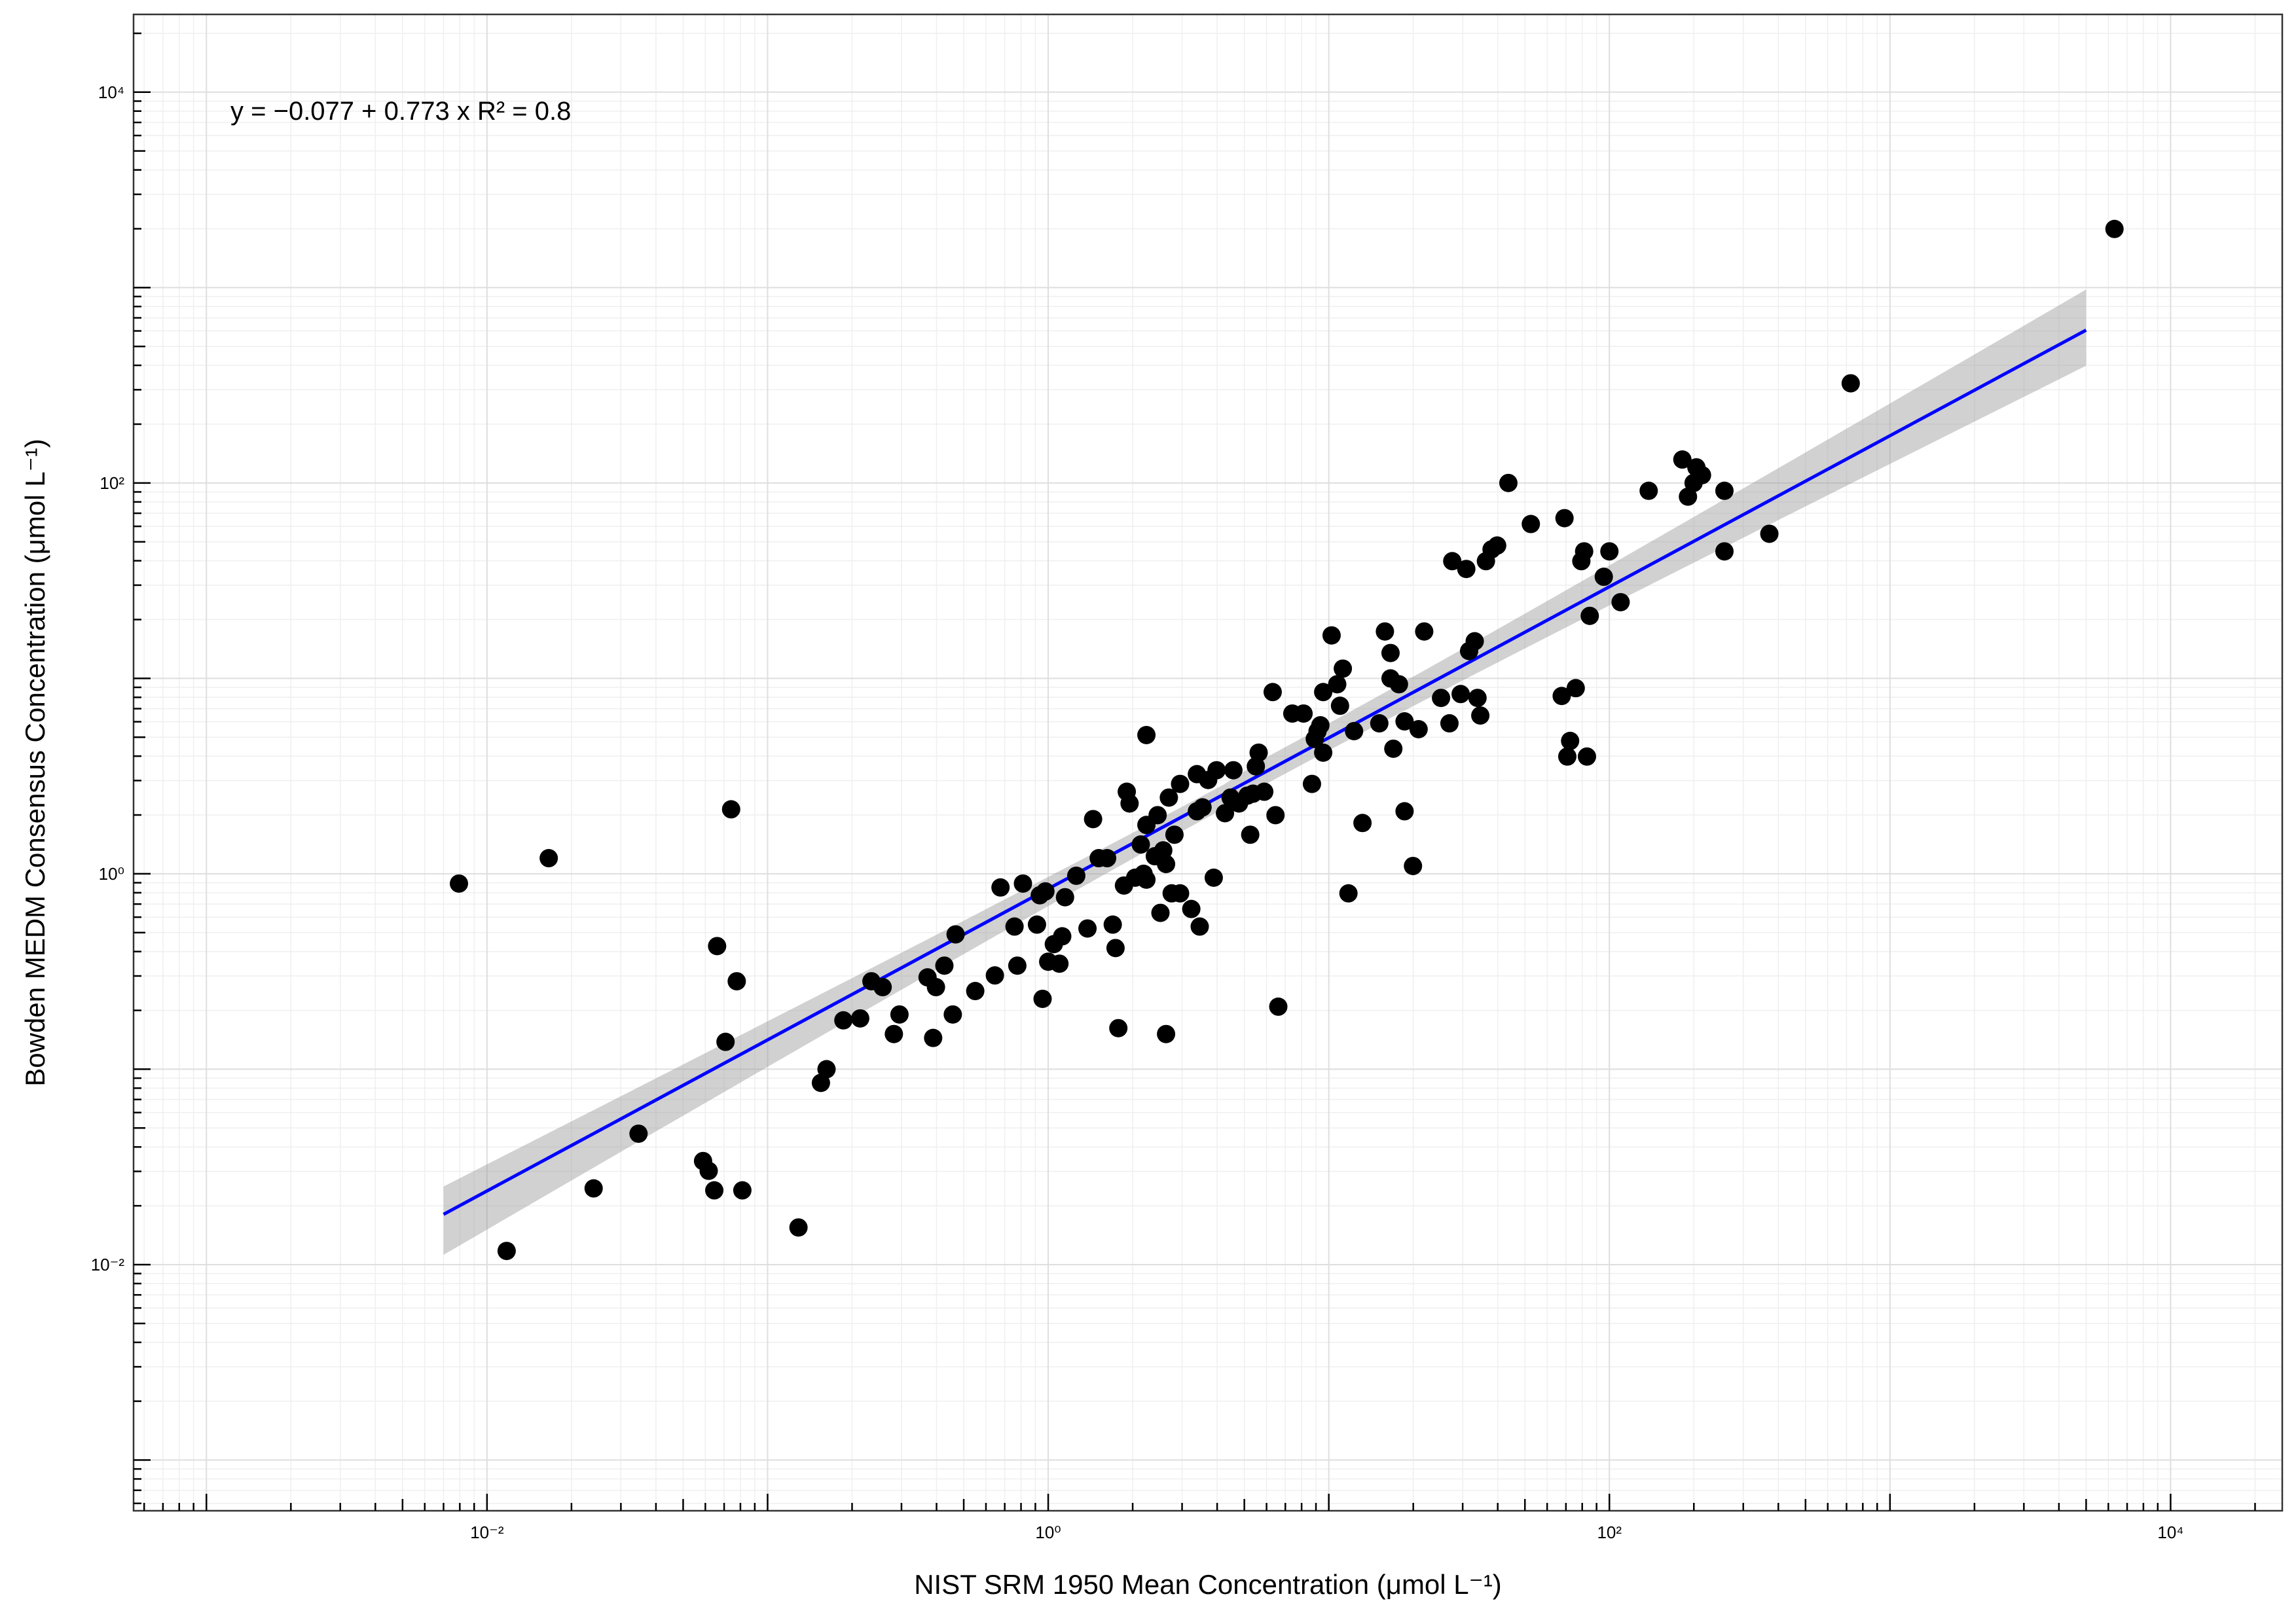 The width and height of the screenshot is (2296, 1624). What do you see at coordinates (112, 483) in the screenshot?
I see `y-tick-label: 10²` at bounding box center [112, 483].